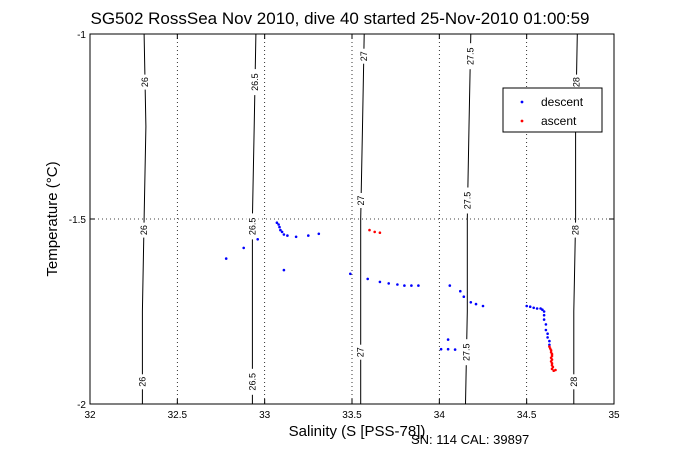  I want to click on legend-marker-ascent, so click(522, 121).